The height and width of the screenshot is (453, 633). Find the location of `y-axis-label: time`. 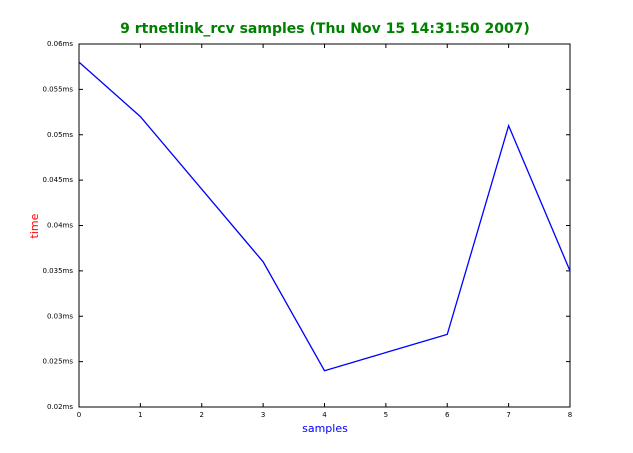

y-axis-label: time is located at coordinates (34, 225).